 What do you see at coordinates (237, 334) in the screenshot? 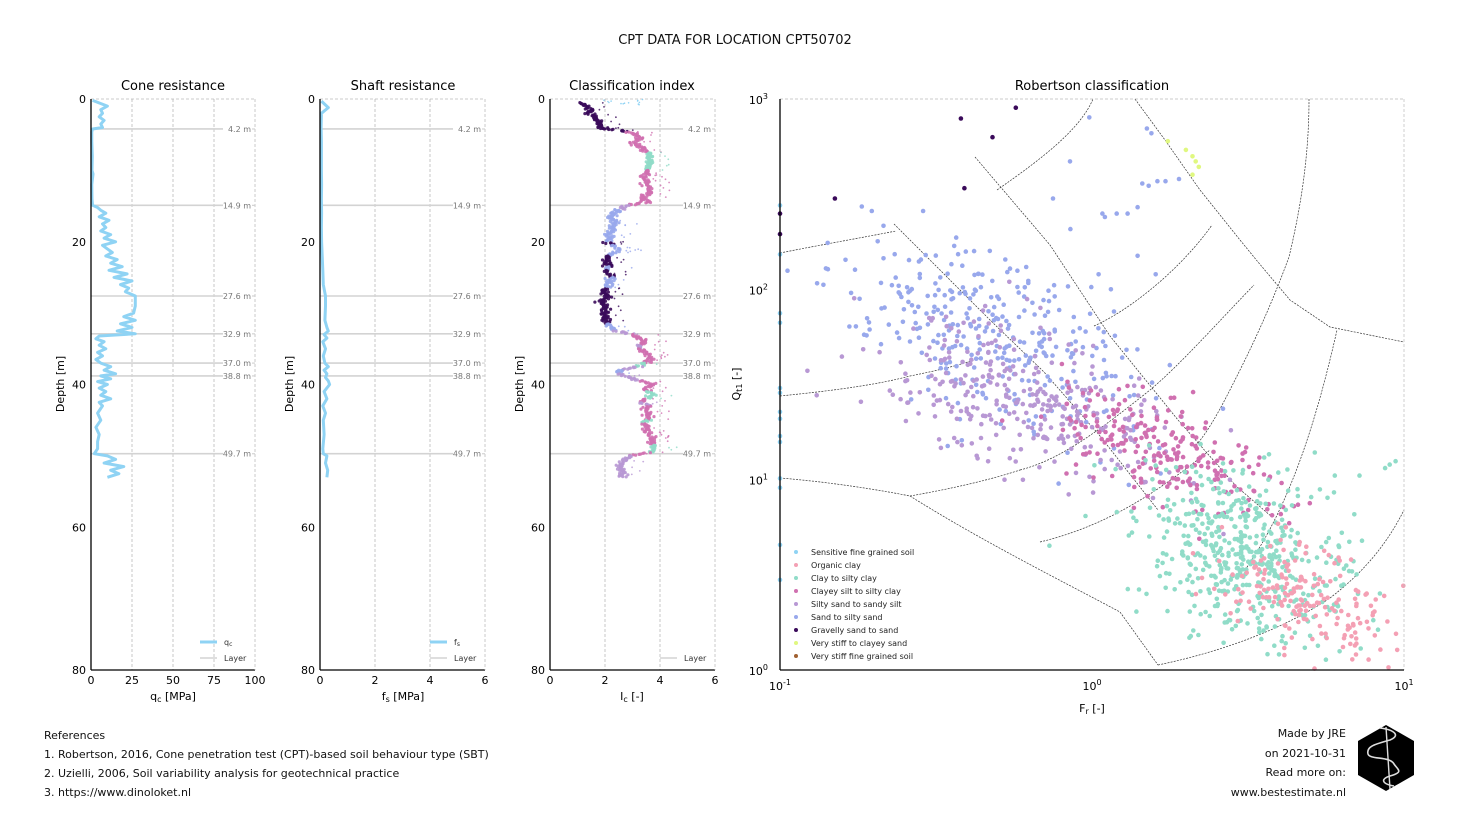
I see `layer-label: 32.9 m` at bounding box center [237, 334].